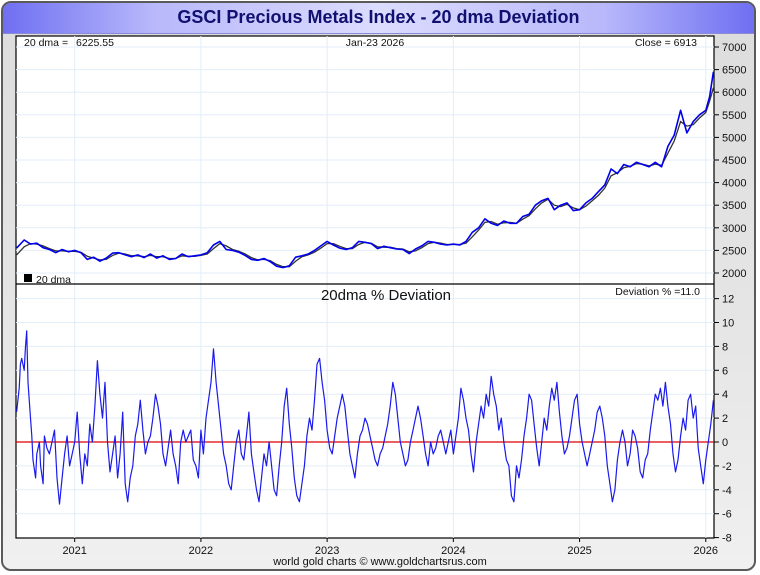 The width and height of the screenshot is (760, 575). I want to click on y-tick-label-bottom: 12, so click(728, 300).